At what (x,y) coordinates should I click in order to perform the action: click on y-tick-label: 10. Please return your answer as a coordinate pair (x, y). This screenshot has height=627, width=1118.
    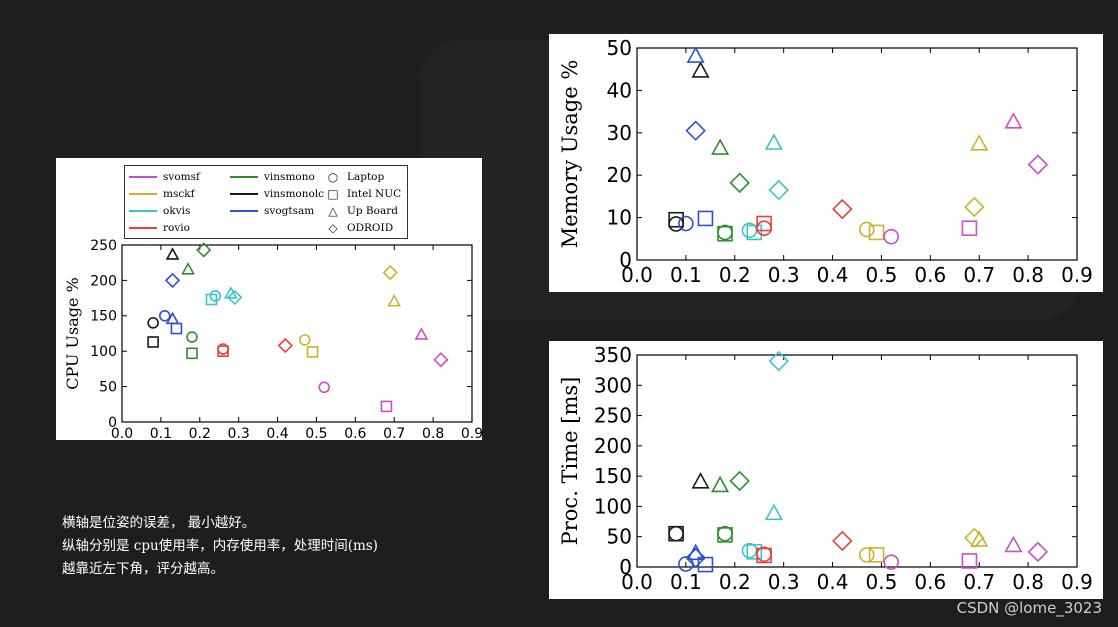
    Looking at the image, I should click on (619, 218).